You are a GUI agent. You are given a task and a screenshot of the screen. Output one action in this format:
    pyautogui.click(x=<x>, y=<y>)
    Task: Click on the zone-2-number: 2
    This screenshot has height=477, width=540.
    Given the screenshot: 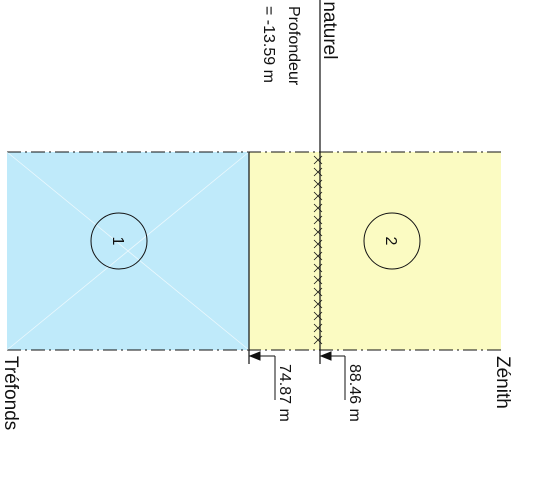 What is the action you would take?
    pyautogui.click(x=390, y=241)
    